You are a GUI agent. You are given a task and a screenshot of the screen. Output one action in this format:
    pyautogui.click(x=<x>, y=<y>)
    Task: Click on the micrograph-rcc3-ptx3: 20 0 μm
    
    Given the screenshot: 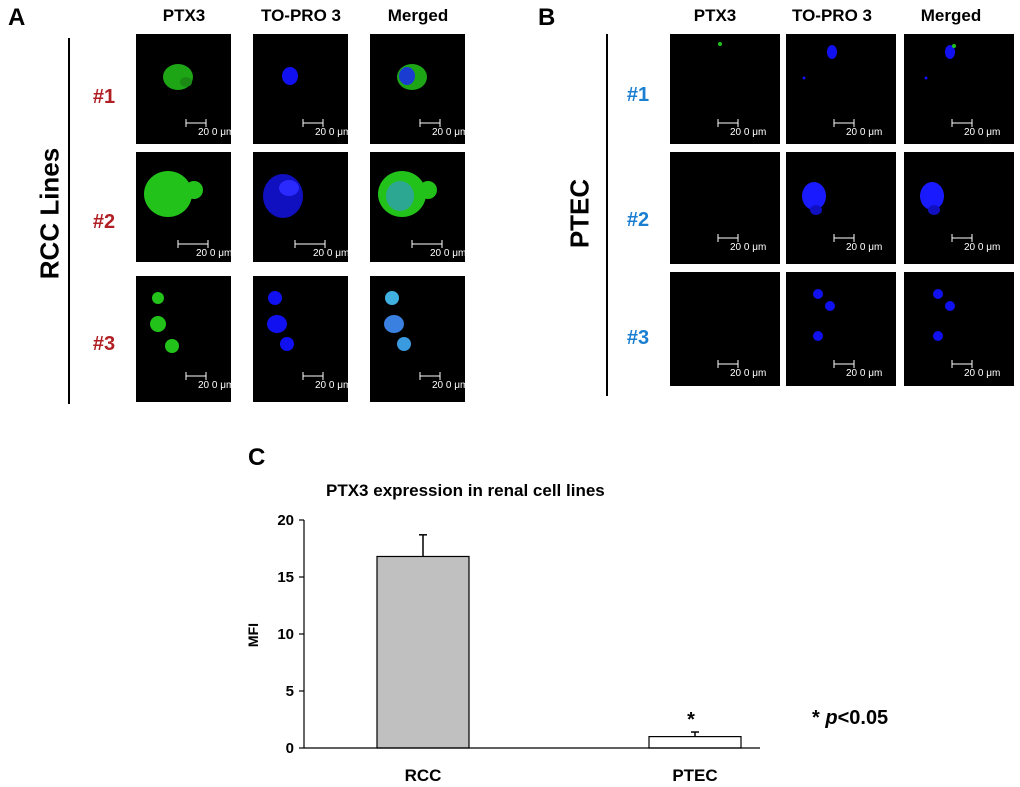 What is the action you would take?
    pyautogui.click(x=183, y=339)
    